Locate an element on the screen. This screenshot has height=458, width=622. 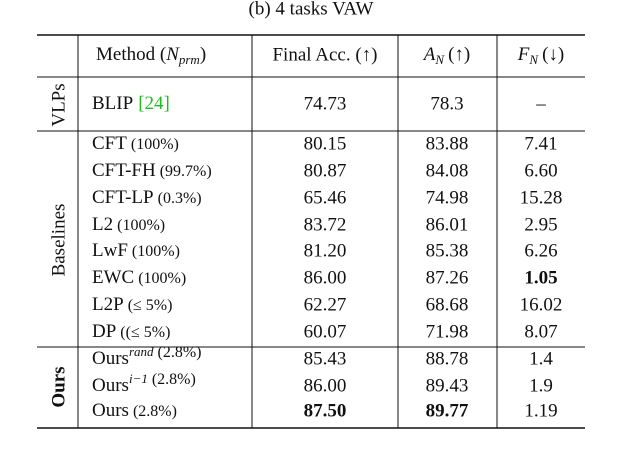
method-cell: Ours (2.8%) is located at coordinates (134, 410).